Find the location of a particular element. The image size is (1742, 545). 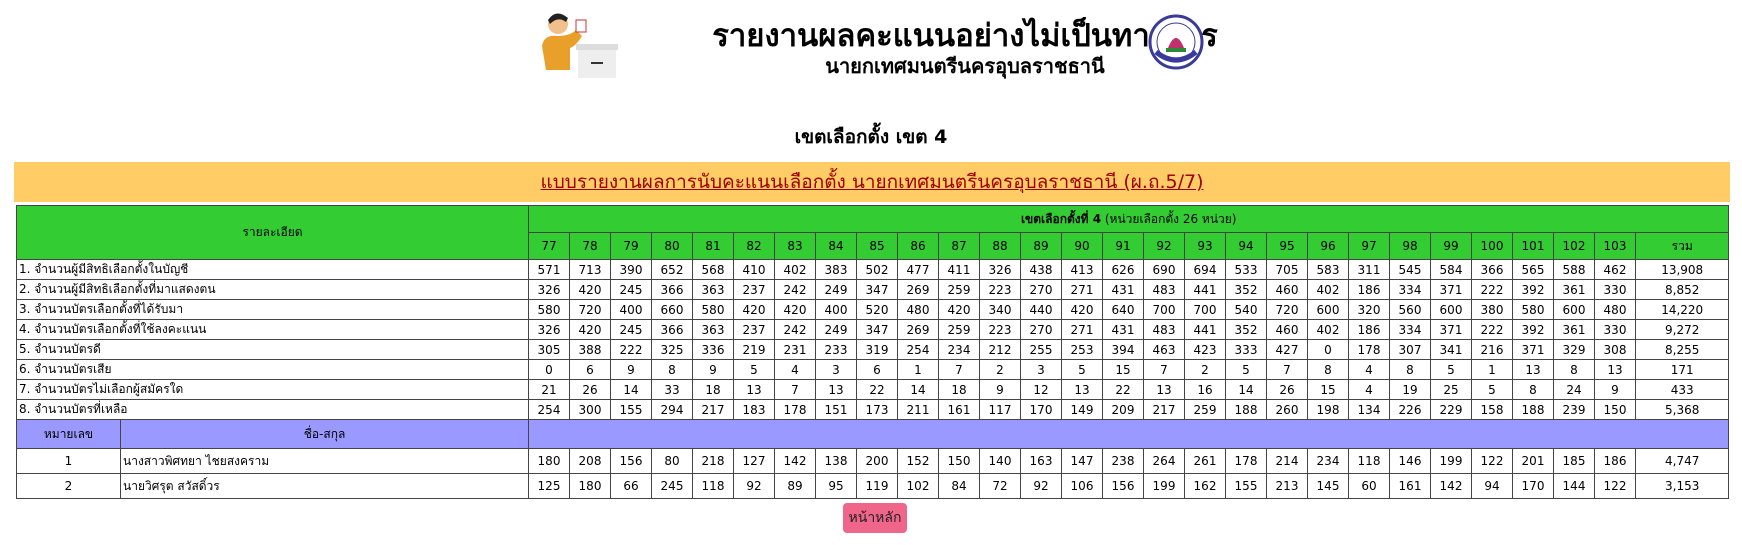

cell-value: 173 is located at coordinates (877, 409).